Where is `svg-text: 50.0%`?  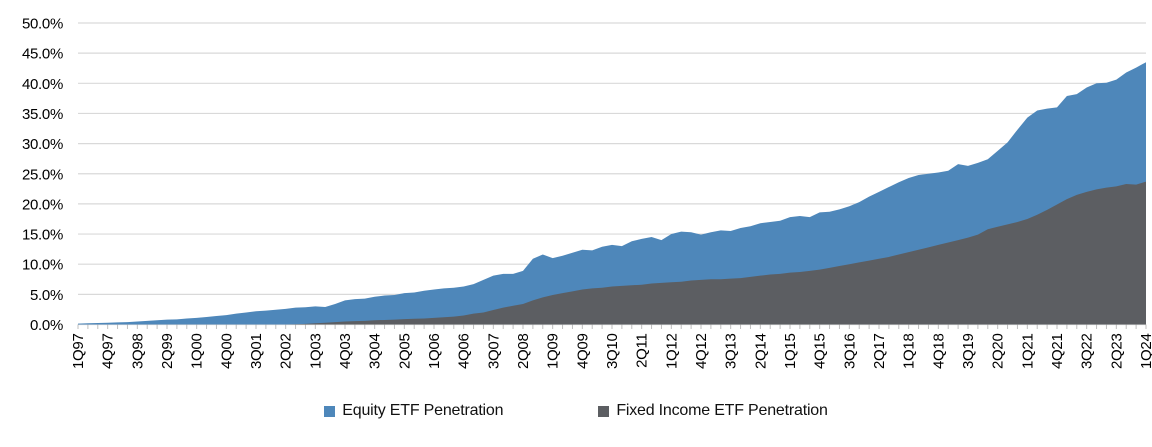 svg-text: 50.0% is located at coordinates (42, 24).